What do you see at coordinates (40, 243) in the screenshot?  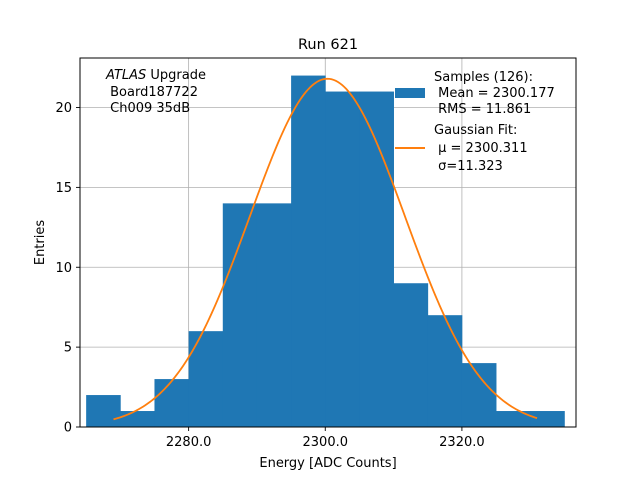 I see `y-axis-label: Entries` at bounding box center [40, 243].